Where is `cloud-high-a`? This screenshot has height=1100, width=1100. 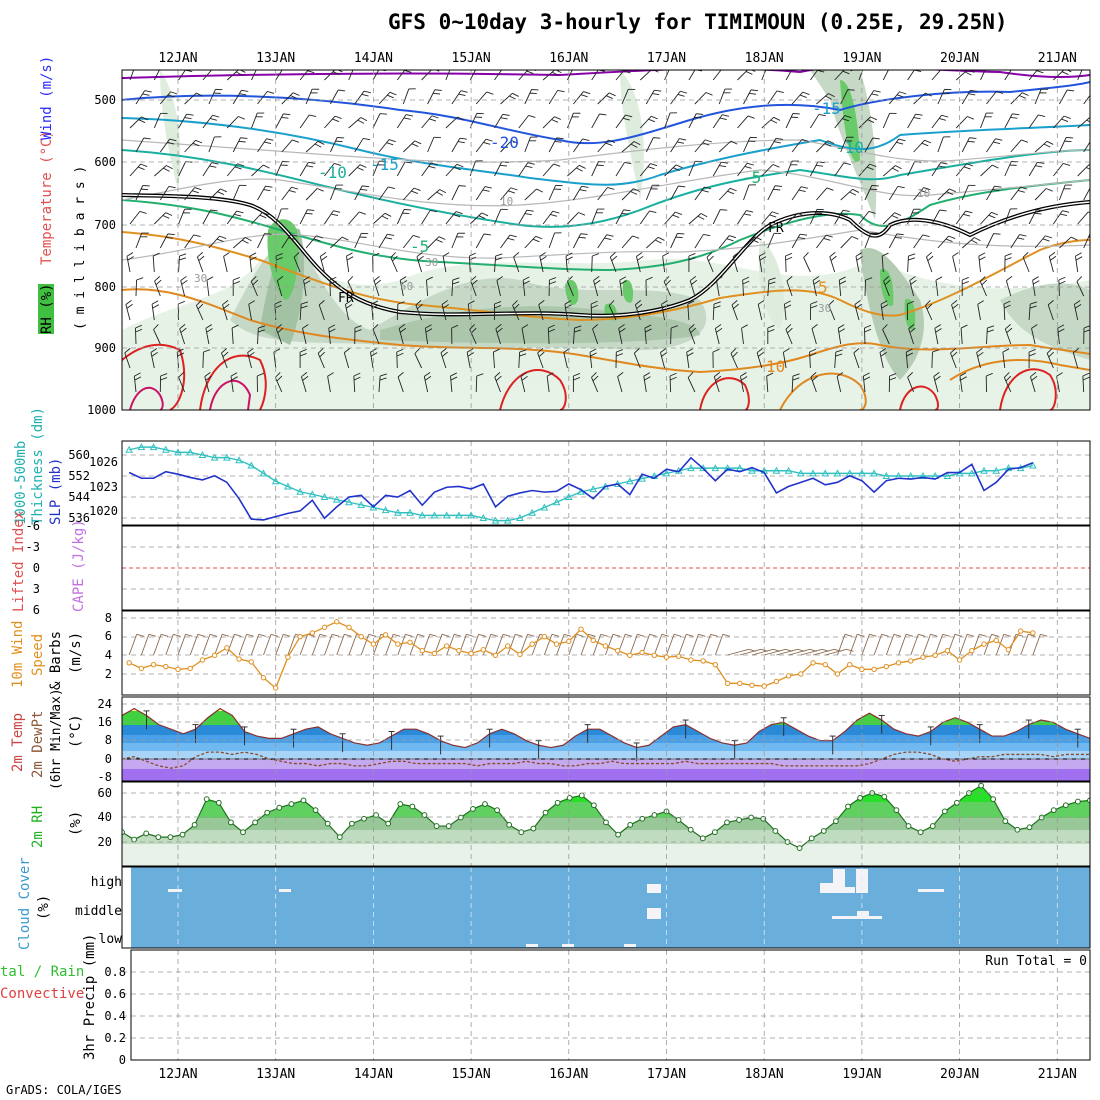 cloud-high-a is located at coordinates (175, 890).